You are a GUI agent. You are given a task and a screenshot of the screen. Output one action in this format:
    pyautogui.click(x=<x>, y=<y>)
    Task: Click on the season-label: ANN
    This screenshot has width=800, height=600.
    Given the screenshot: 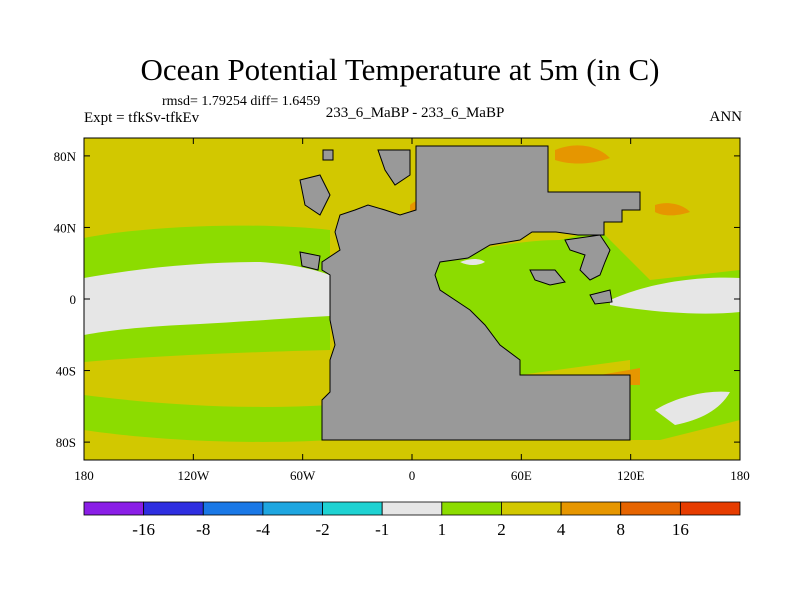 What is the action you would take?
    pyautogui.click(x=726, y=117)
    